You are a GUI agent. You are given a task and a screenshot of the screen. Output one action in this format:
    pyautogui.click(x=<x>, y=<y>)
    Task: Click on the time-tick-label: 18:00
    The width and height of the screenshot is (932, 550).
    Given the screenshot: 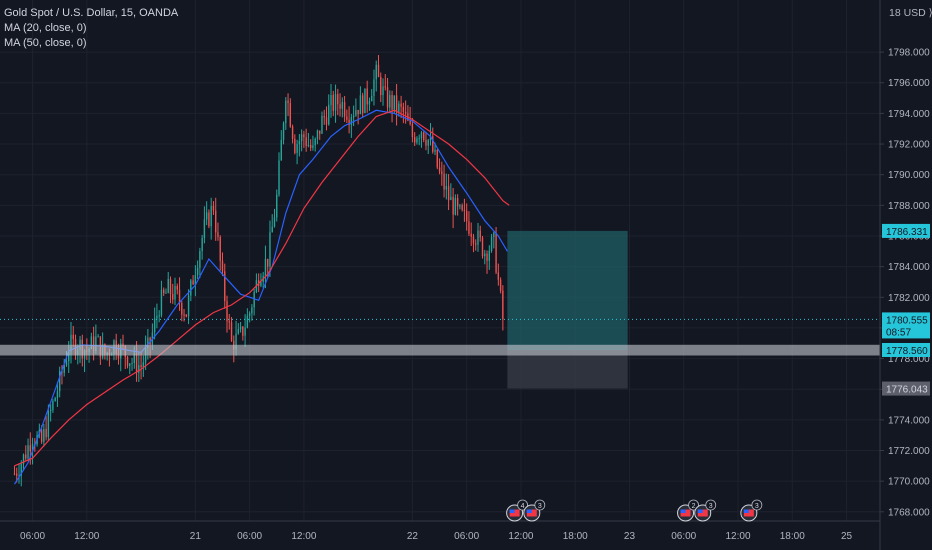 What is the action you would take?
    pyautogui.click(x=575, y=536)
    